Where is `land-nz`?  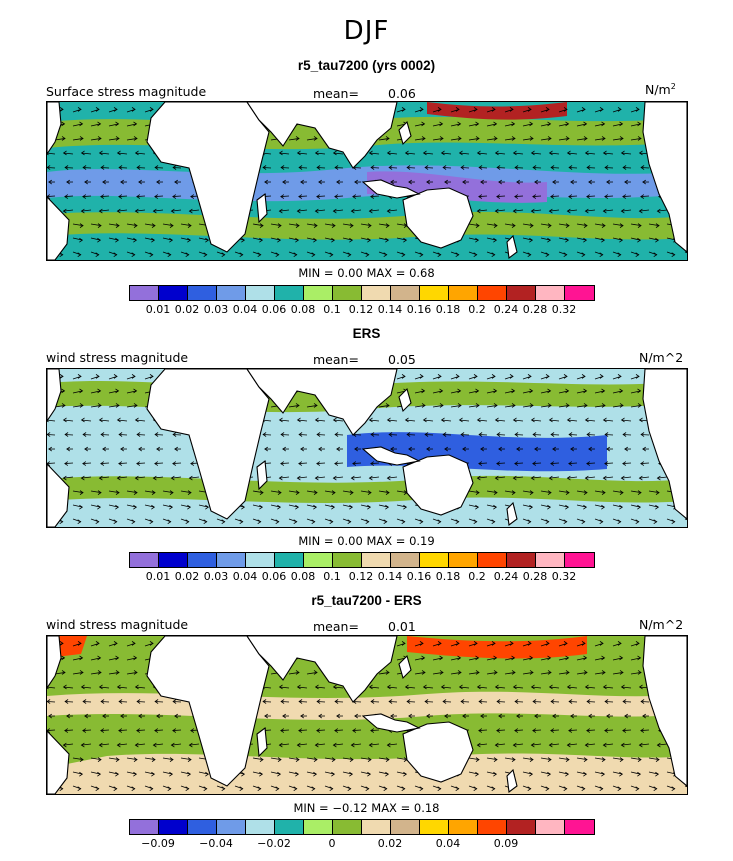
land-nz is located at coordinates (512, 514).